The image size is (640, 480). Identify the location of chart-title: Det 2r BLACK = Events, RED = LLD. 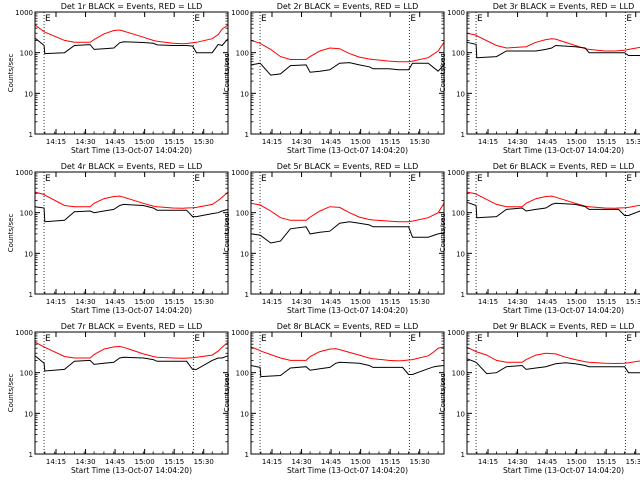
(348, 6).